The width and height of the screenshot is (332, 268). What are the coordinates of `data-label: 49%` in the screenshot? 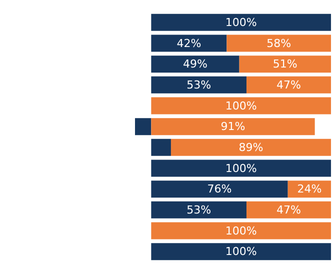 It's located at (195, 64).